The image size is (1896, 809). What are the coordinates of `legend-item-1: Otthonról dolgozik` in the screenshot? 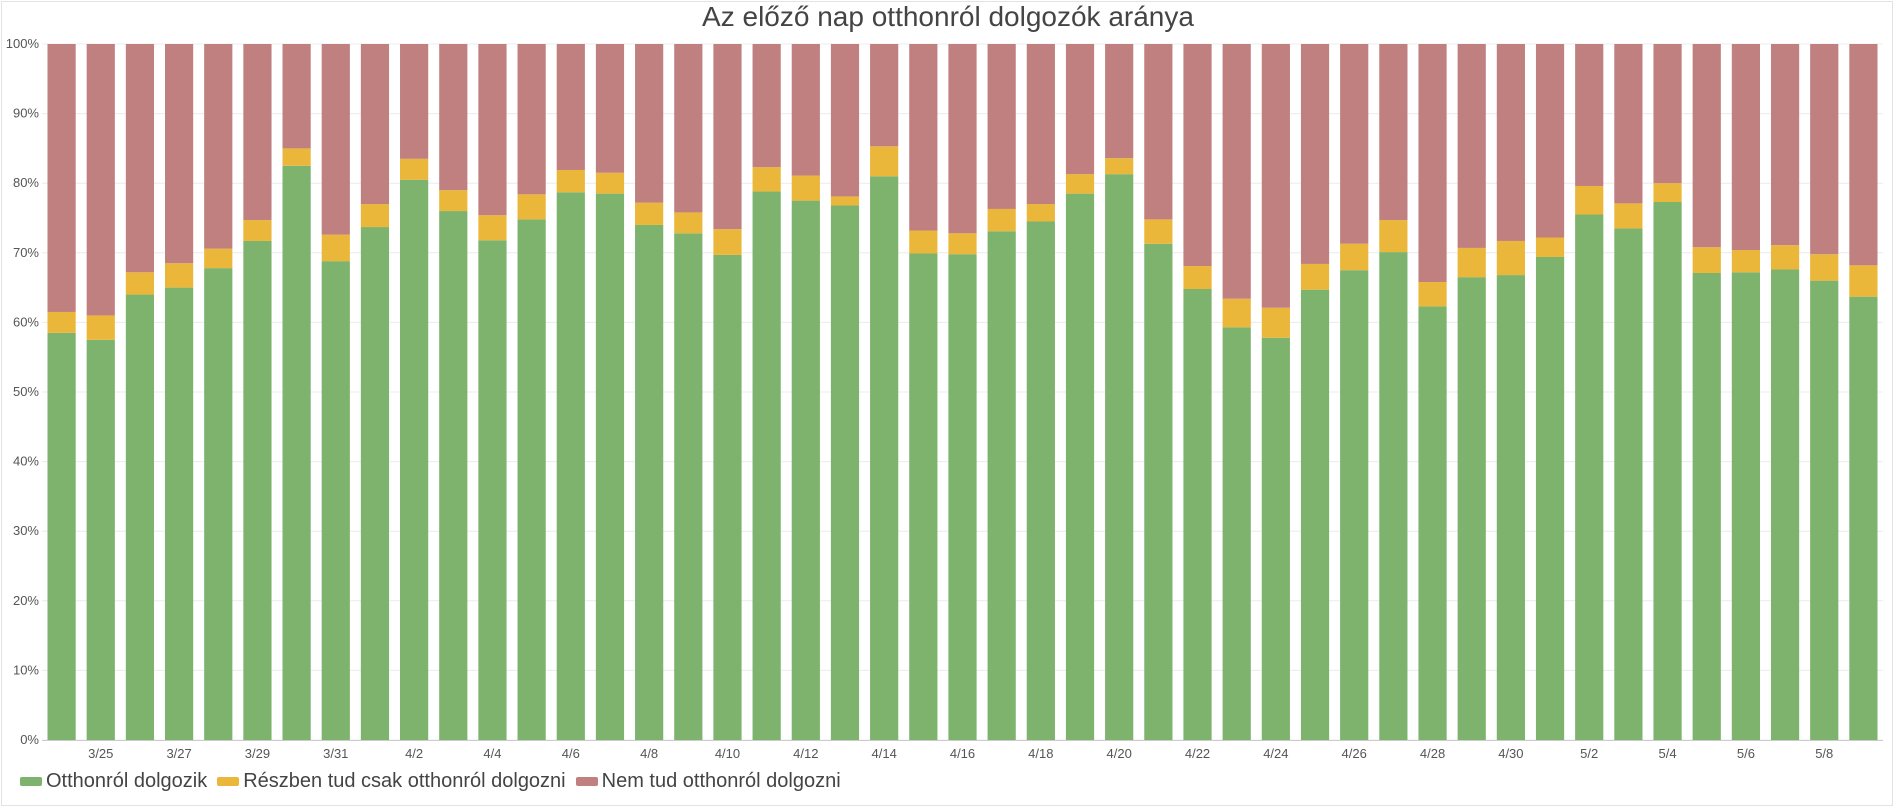 It's located at (113, 781).